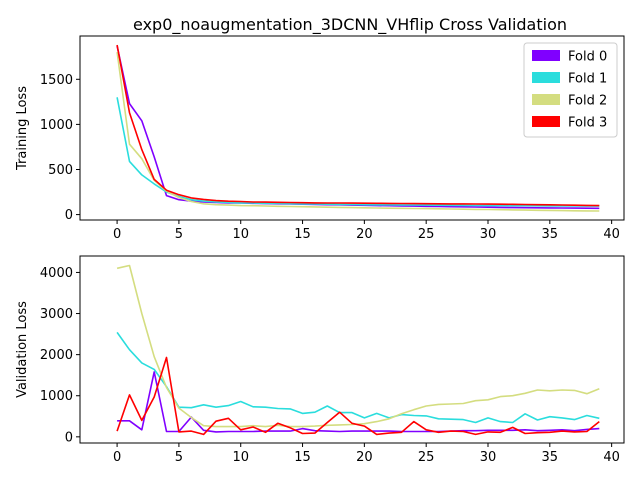  Describe the element at coordinates (587, 101) in the screenshot. I see `legend-label-fold-2: Fold 2` at that location.